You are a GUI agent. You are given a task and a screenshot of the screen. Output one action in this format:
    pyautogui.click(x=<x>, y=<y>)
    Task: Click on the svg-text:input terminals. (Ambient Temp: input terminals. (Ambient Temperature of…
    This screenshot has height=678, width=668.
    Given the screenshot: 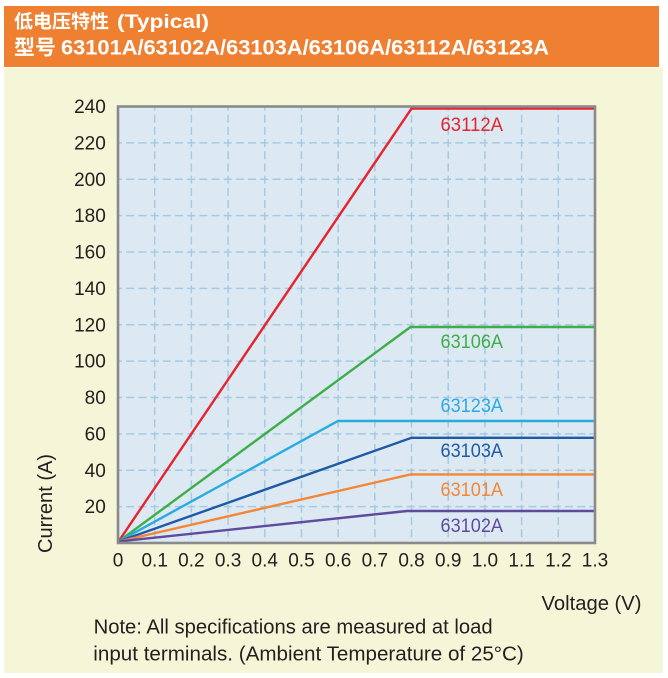 What is the action you would take?
    pyautogui.click(x=308, y=654)
    